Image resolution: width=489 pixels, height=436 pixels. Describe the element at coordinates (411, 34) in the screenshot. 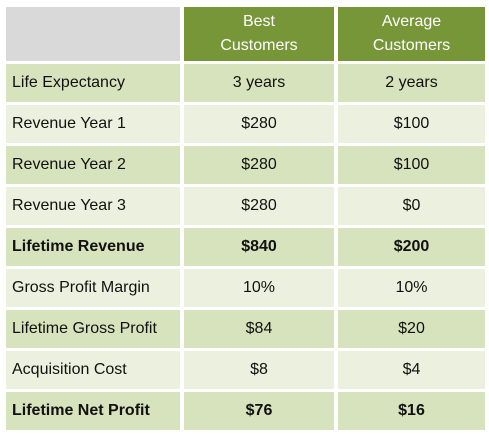

I see `header-average-customers: Average Customers` at that location.